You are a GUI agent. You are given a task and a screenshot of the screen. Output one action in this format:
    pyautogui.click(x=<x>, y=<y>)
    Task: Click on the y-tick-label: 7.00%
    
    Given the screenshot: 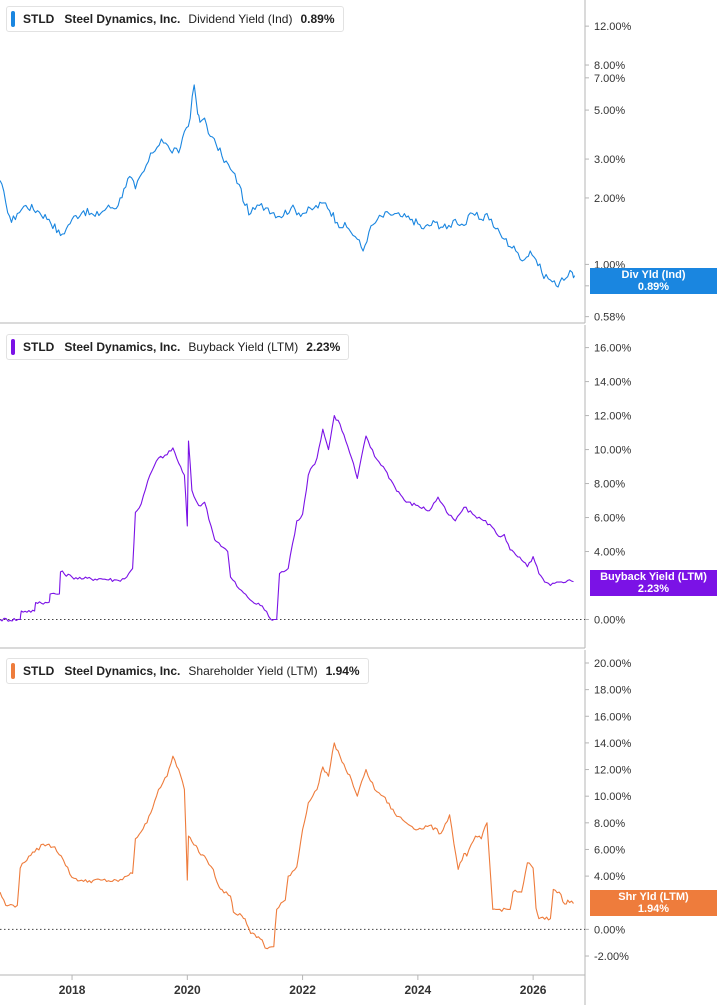 What is the action you would take?
    pyautogui.click(x=609, y=79)
    